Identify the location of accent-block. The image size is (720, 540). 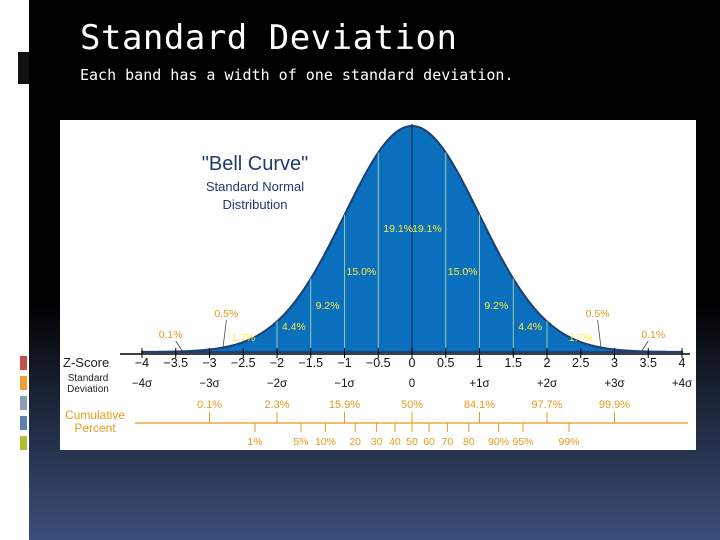
(23, 68).